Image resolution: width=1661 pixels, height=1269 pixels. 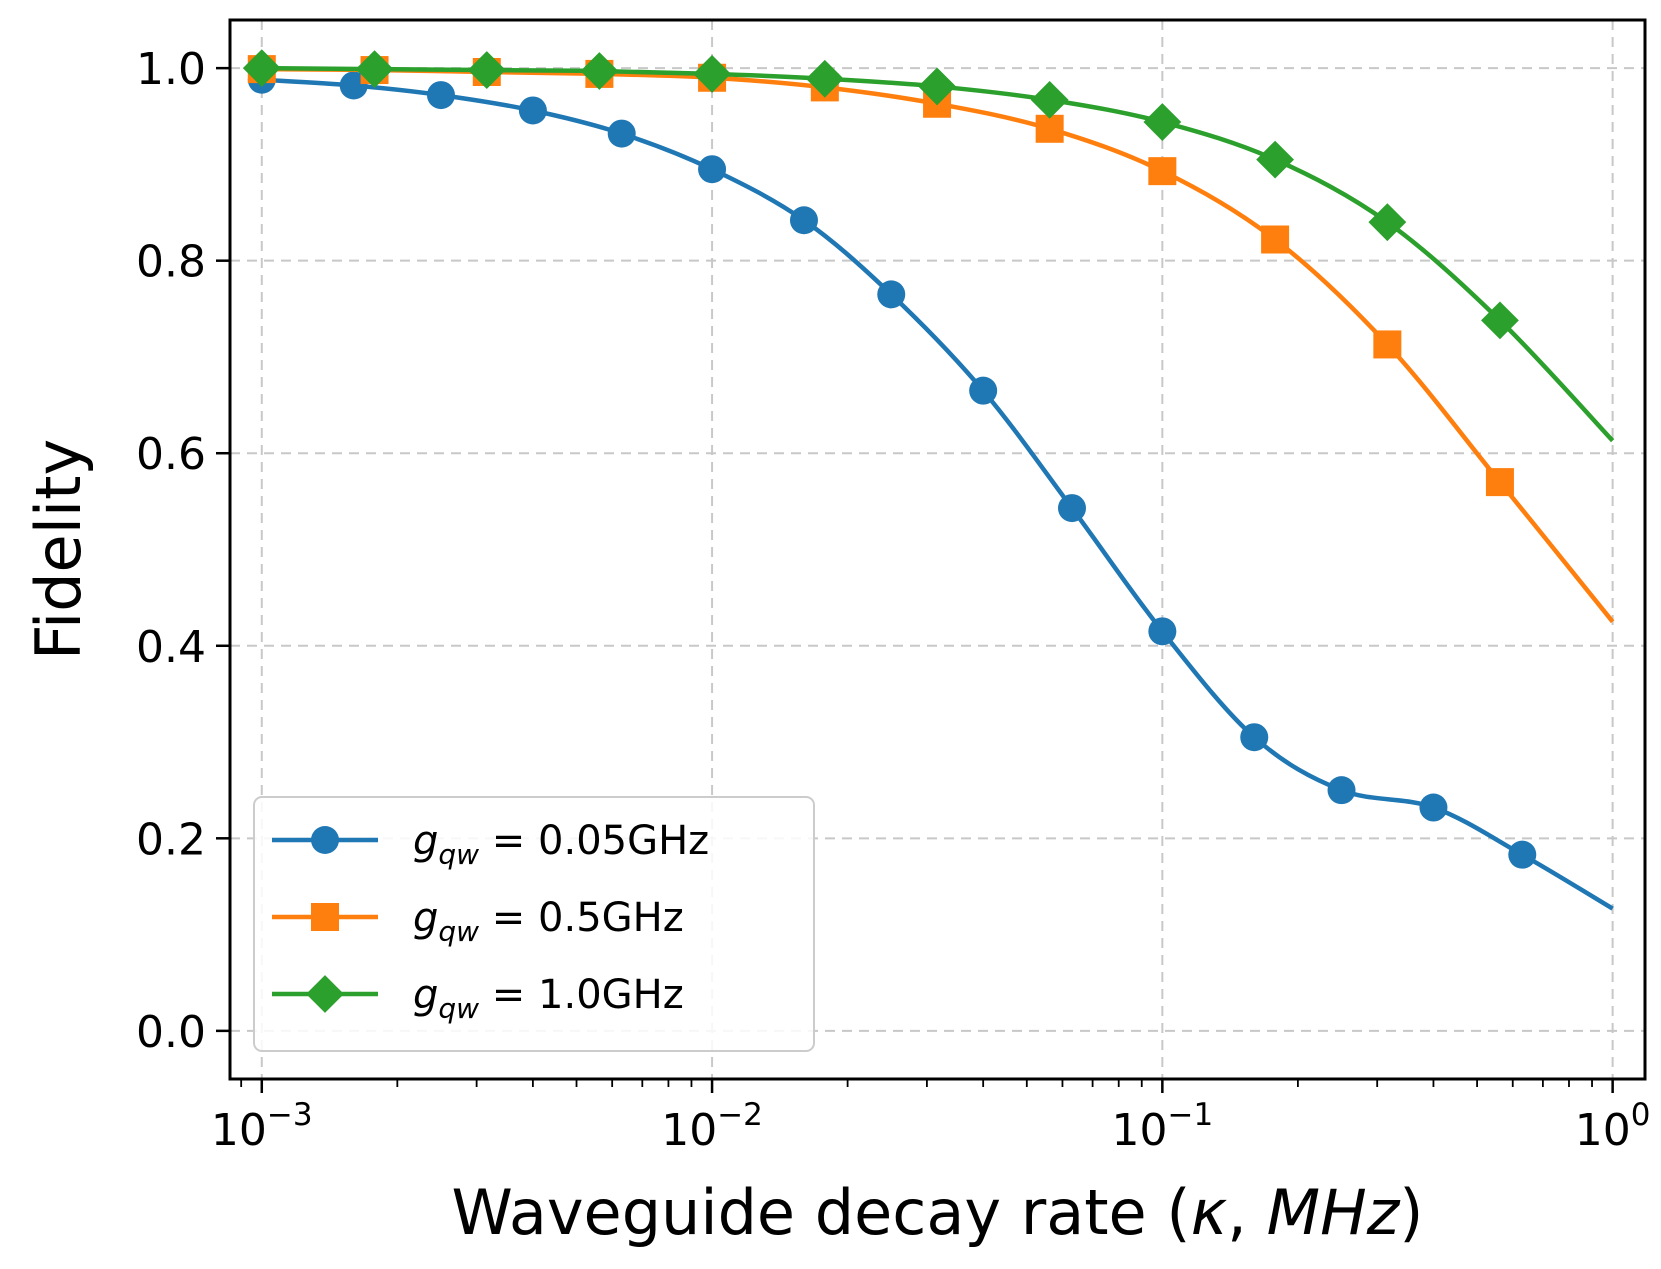 I want to click on y-tick-label: 1.0, so click(x=171, y=69).